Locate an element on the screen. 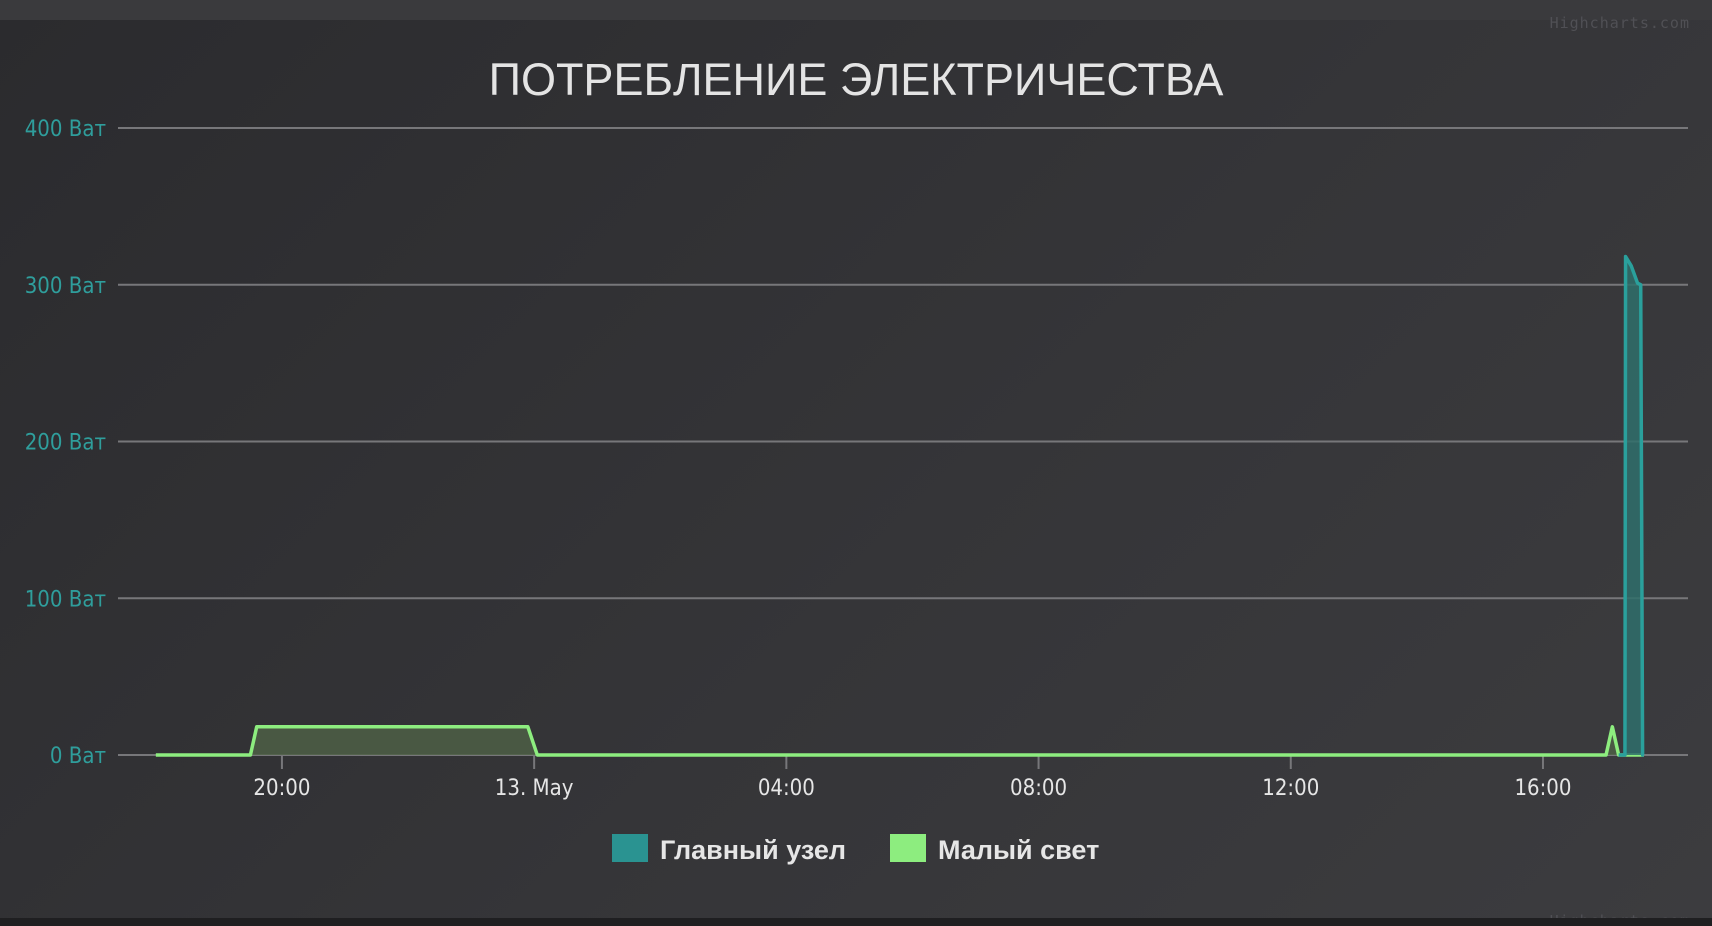  x-tick-label: 08:00 is located at coordinates (1038, 788).